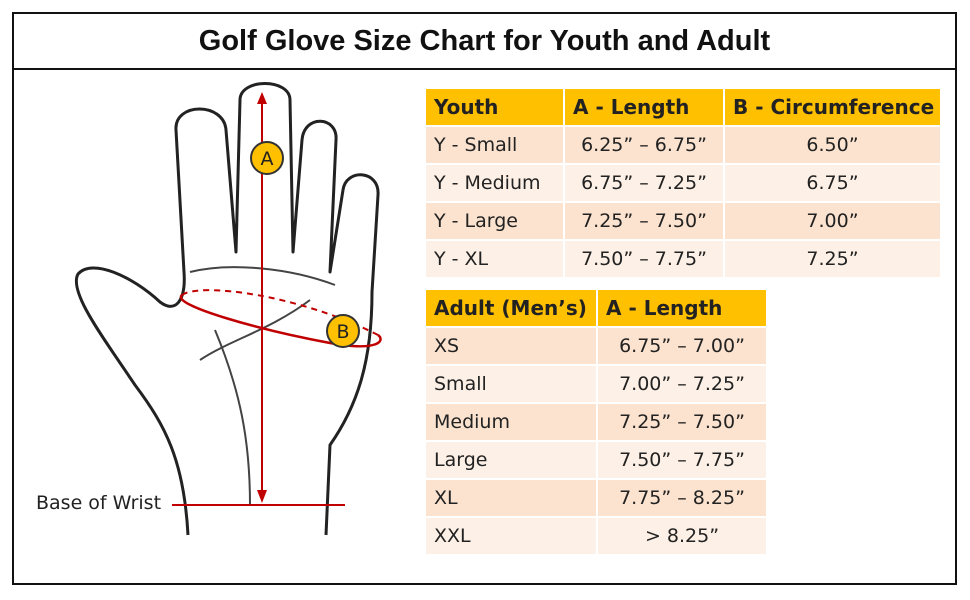 This screenshot has width=970, height=600. What do you see at coordinates (511, 536) in the screenshot?
I see `table-cell: XXL` at bounding box center [511, 536].